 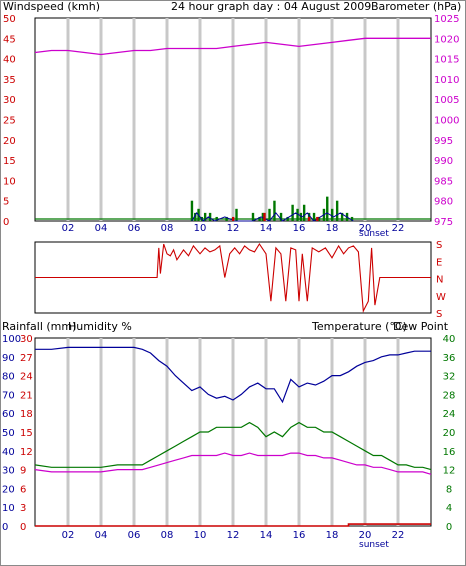 What do you see at coordinates (272, 217) in the screenshot?
I see `average-wind-line` at bounding box center [272, 217].